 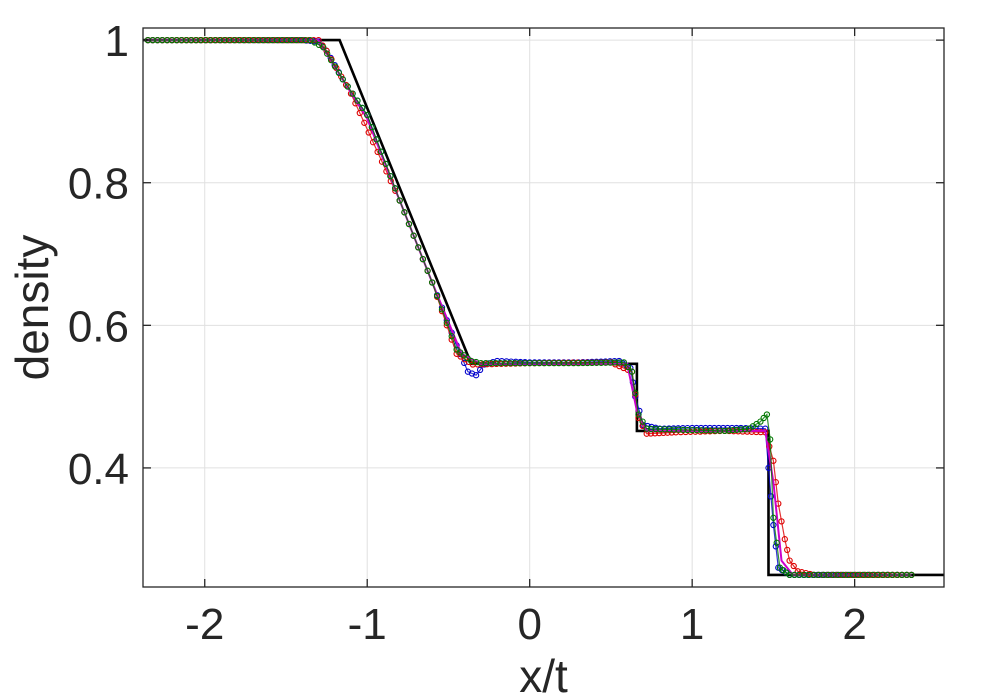 What do you see at coordinates (543, 675) in the screenshot?
I see `x-axis-title: x/t` at bounding box center [543, 675].